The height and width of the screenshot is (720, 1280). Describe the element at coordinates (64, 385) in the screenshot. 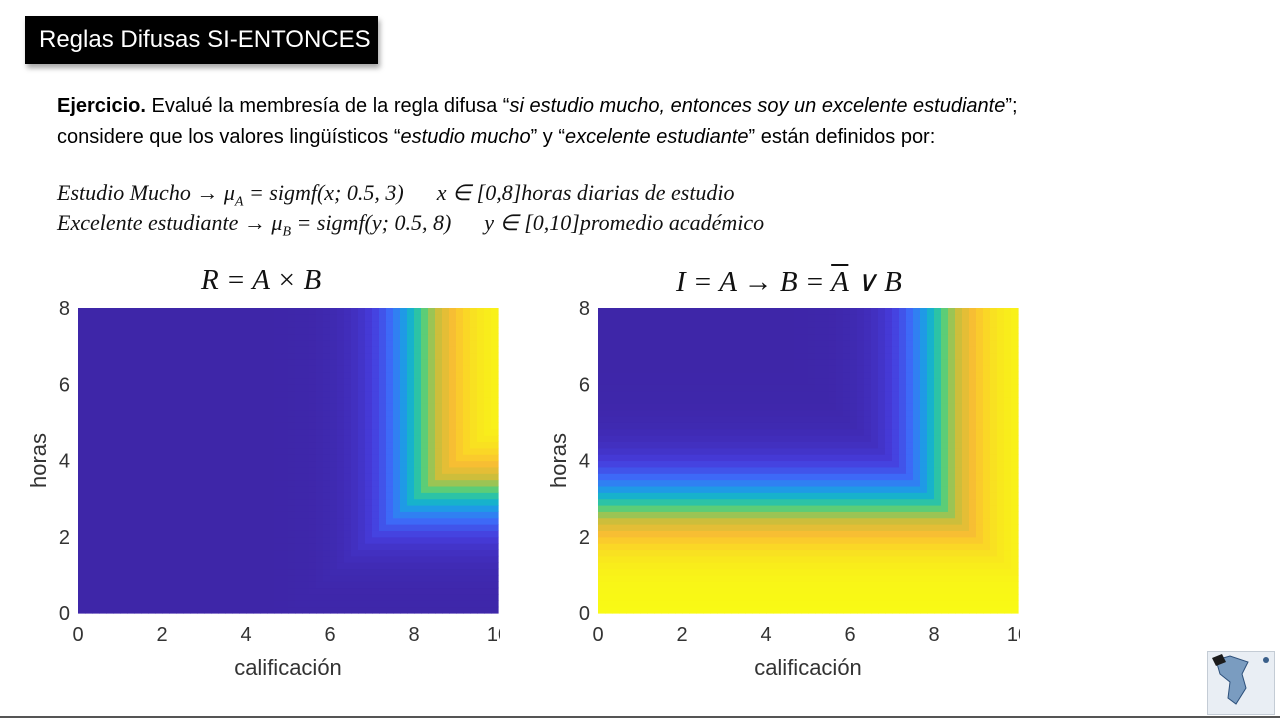

I see `y-tick-label: 6` at that location.